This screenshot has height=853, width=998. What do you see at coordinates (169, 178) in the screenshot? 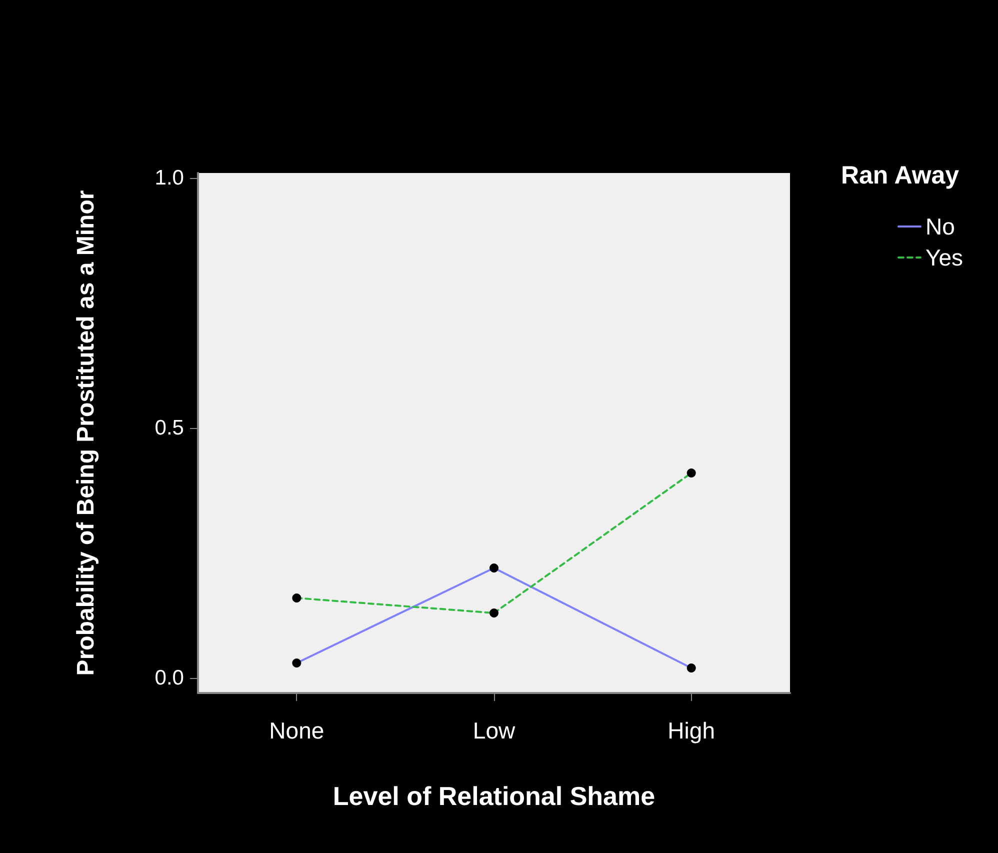
I see `y-tick-label: 1.0` at bounding box center [169, 178].